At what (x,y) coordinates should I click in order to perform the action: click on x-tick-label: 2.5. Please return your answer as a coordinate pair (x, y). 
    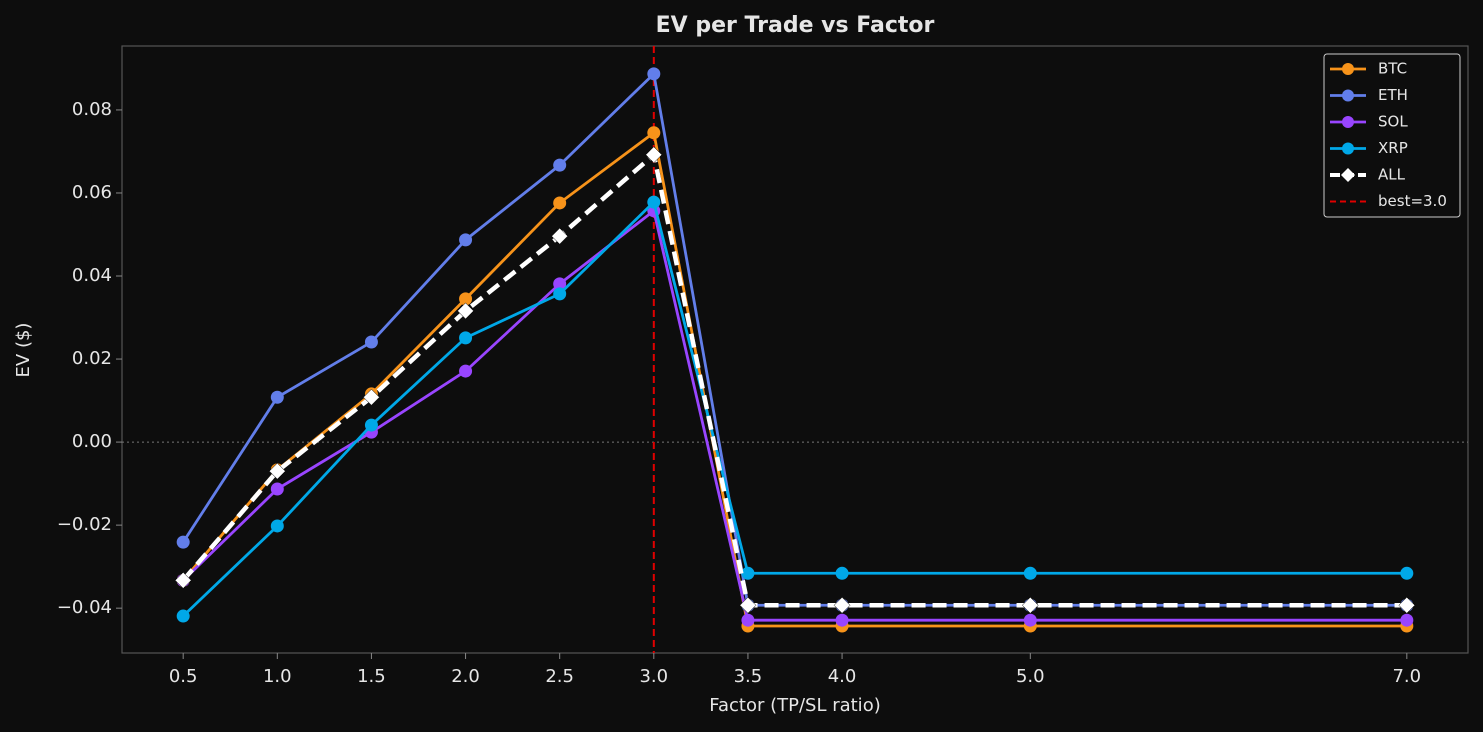
    Looking at the image, I should click on (559, 676).